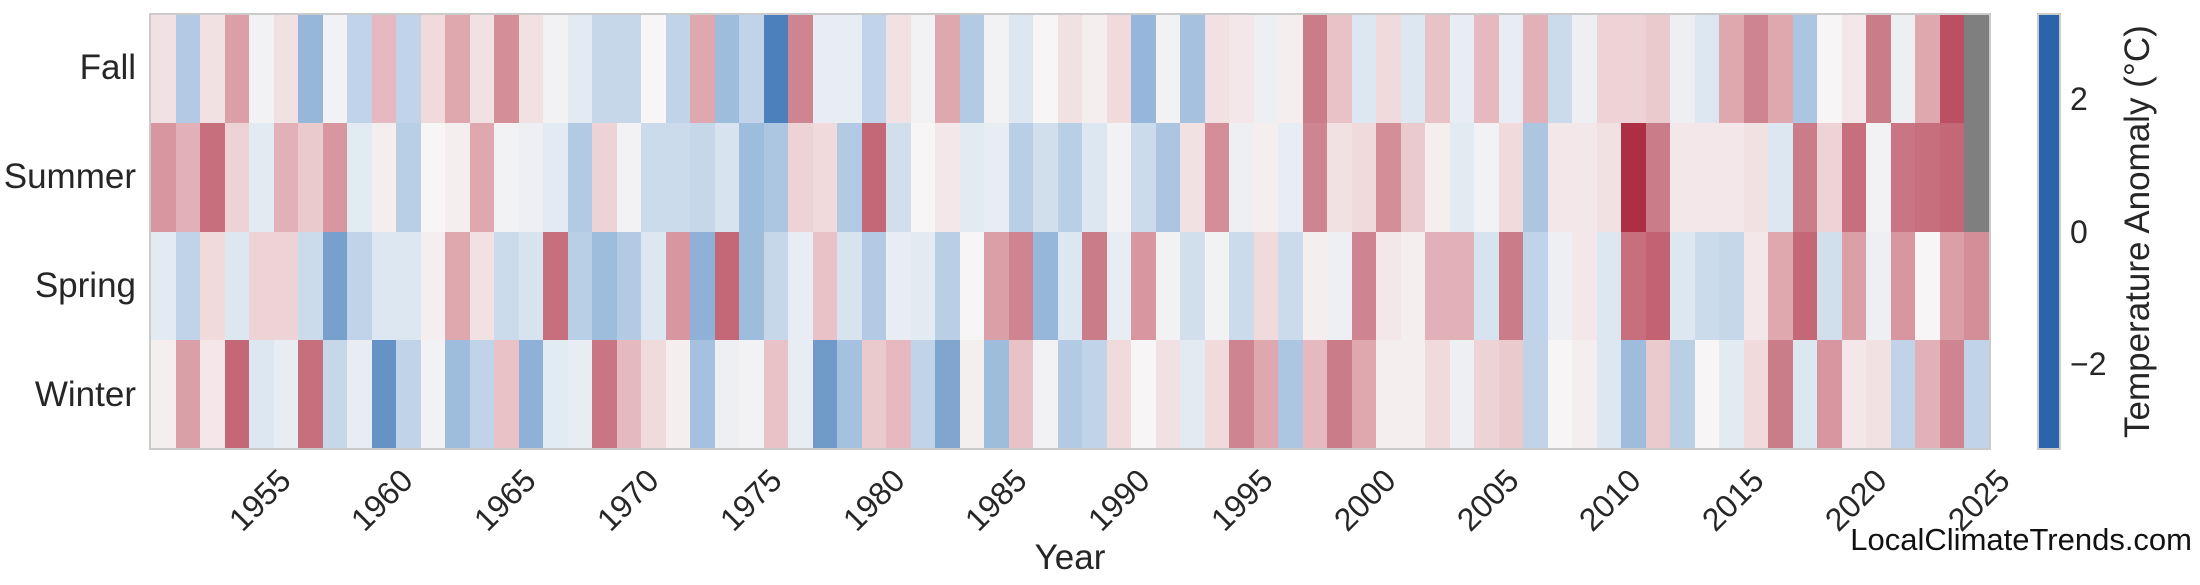 Image resolution: width=2200 pixels, height=585 pixels. I want to click on colorbar-tick-label: 0, so click(2079, 231).